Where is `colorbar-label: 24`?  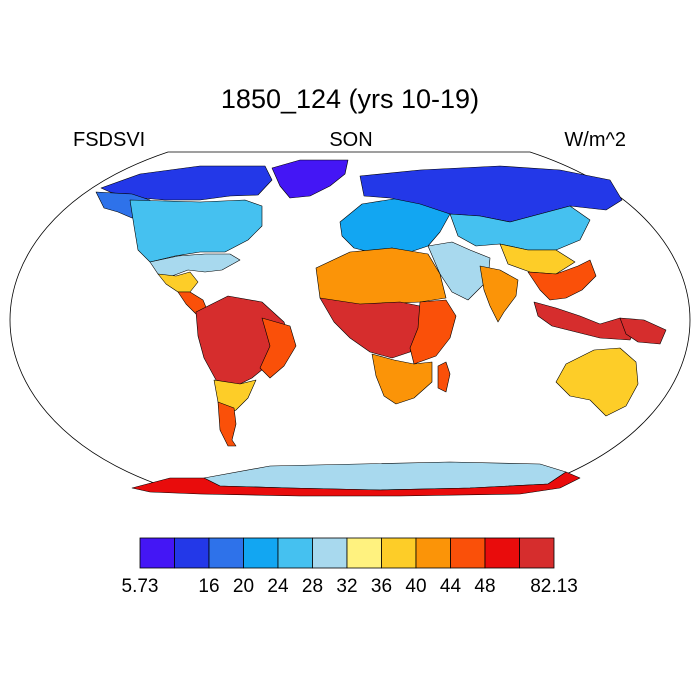 colorbar-label: 24 is located at coordinates (278, 586).